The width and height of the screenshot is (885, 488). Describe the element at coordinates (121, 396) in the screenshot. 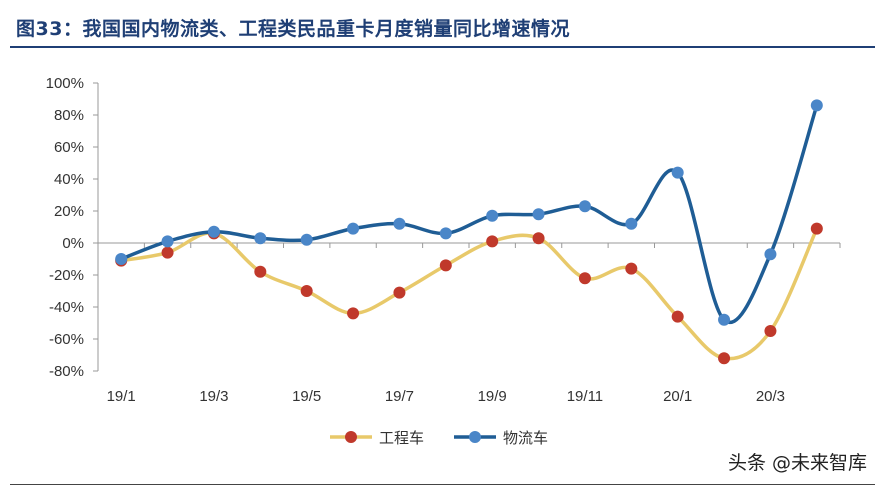

I see `x-tick-label: 19/1` at that location.